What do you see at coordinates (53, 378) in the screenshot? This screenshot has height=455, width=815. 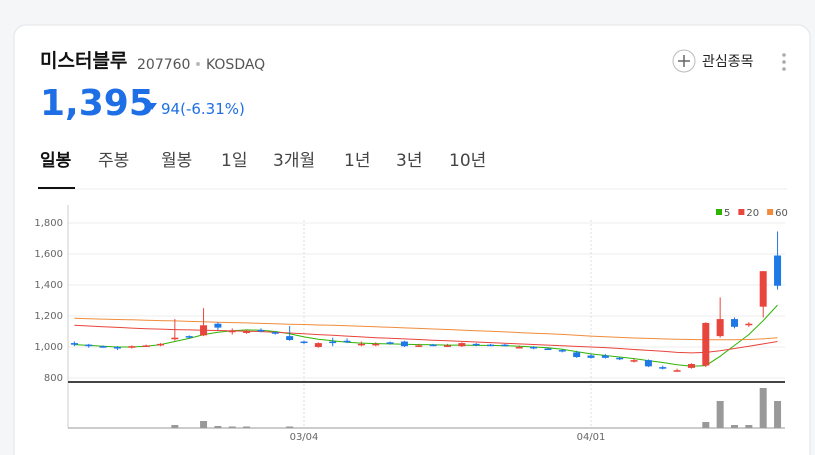 I see `y-tick-label: 800` at bounding box center [53, 378].